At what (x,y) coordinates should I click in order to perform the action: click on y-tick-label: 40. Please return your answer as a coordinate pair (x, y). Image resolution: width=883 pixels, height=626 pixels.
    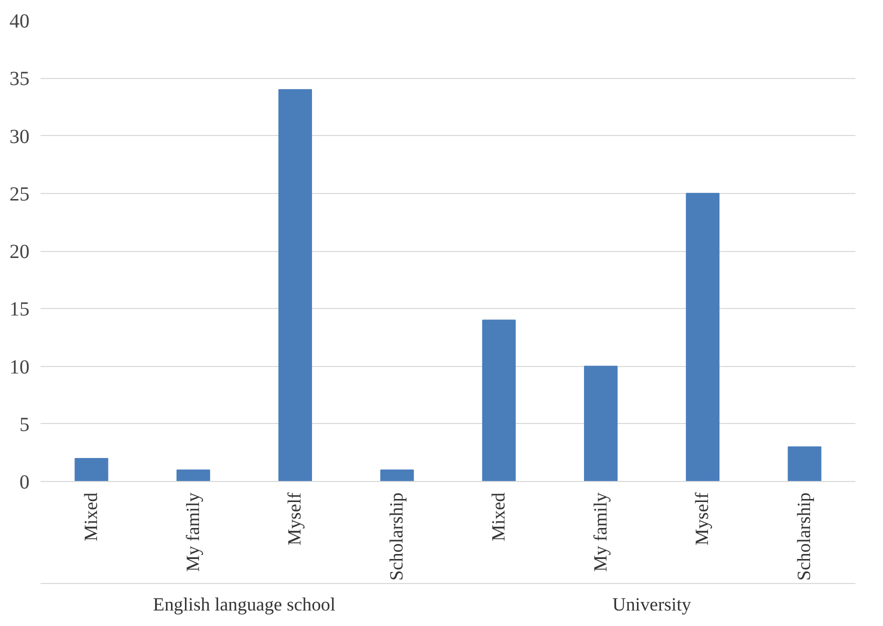
    Looking at the image, I should click on (20, 21).